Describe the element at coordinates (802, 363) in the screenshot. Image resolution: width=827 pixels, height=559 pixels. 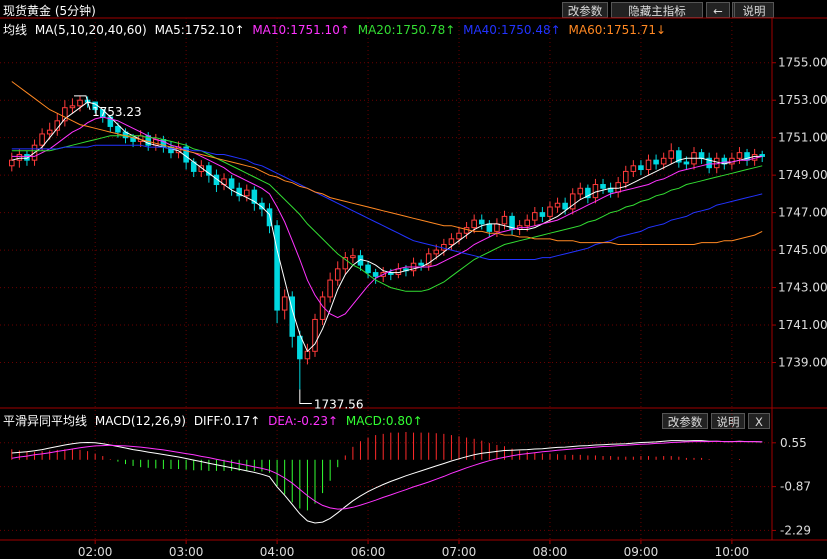
I see `price-tick-label: 1739.00` at that location.